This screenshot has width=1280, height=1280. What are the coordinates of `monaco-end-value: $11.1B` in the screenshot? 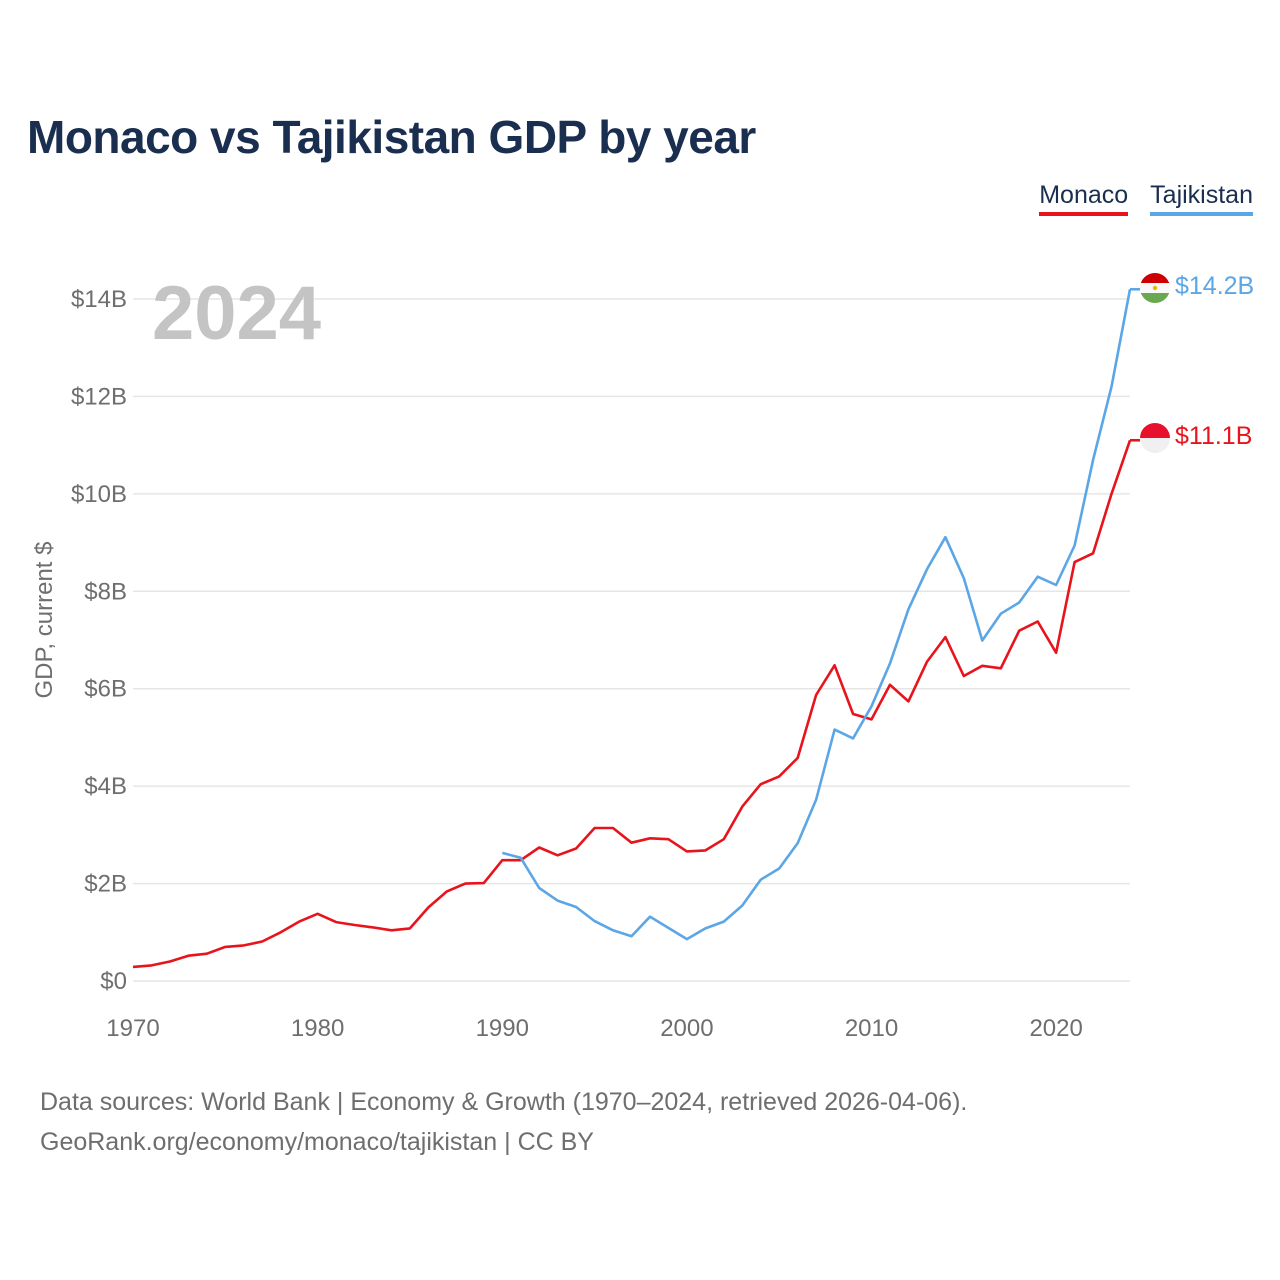 It's located at (1213, 436).